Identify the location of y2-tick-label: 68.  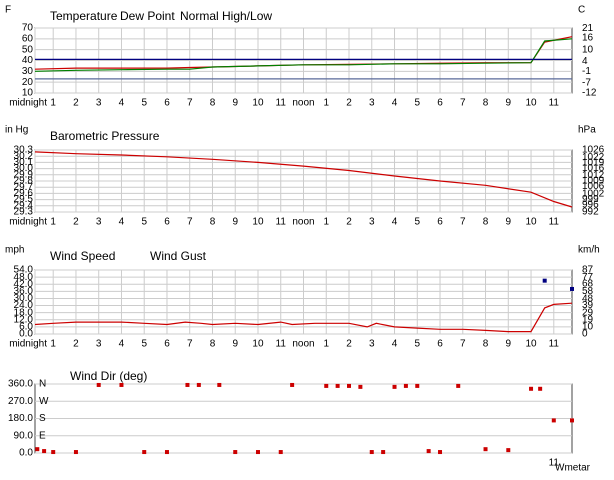
(588, 284).